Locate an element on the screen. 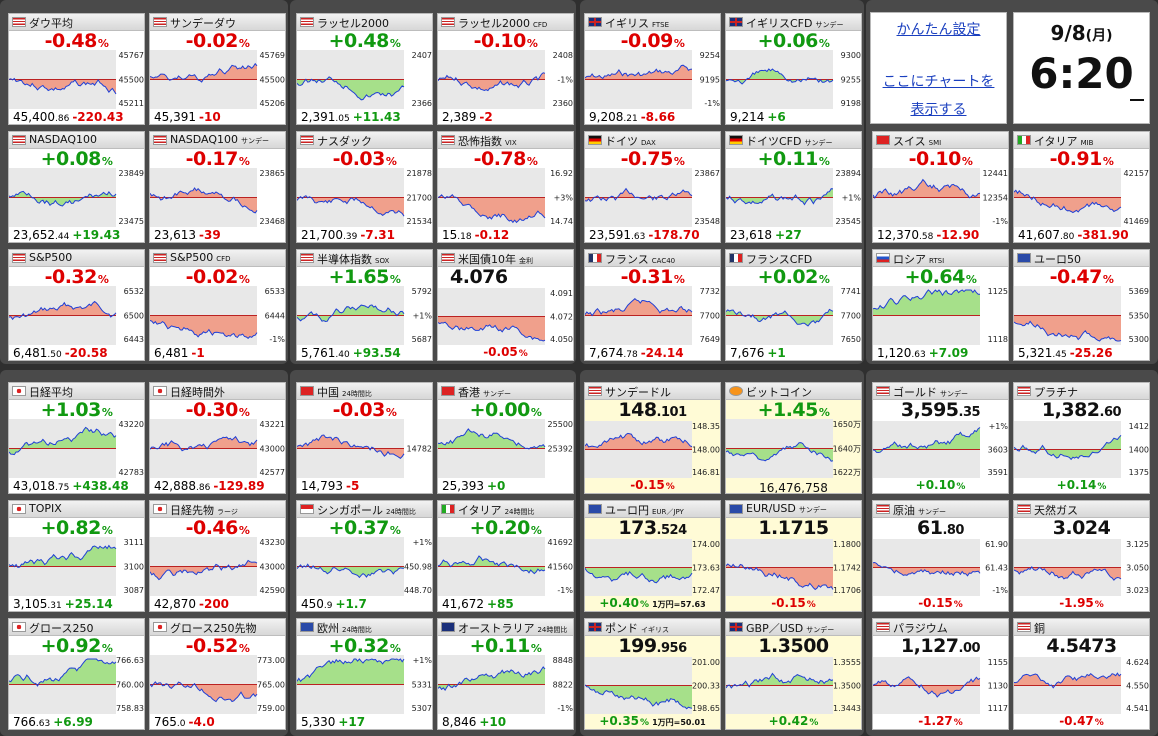  market-tile-12: ドイツCFD サンデー +0.11% 23894 +1% 23545 23,618 +27 is located at coordinates (793, 187).